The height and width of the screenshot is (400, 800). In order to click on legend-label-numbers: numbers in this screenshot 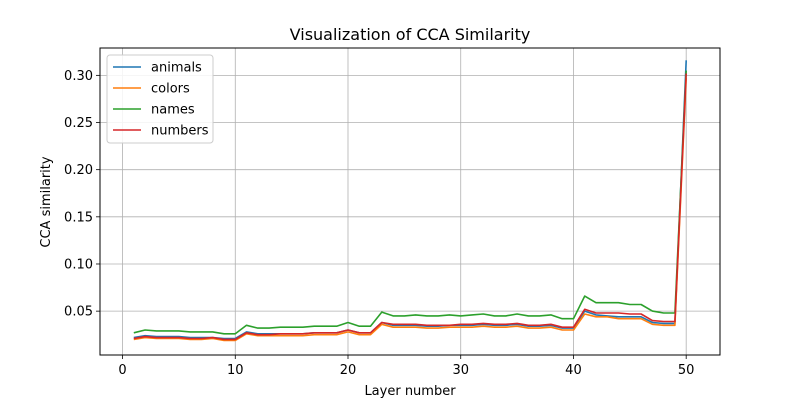, I will do `click(180, 131)`.